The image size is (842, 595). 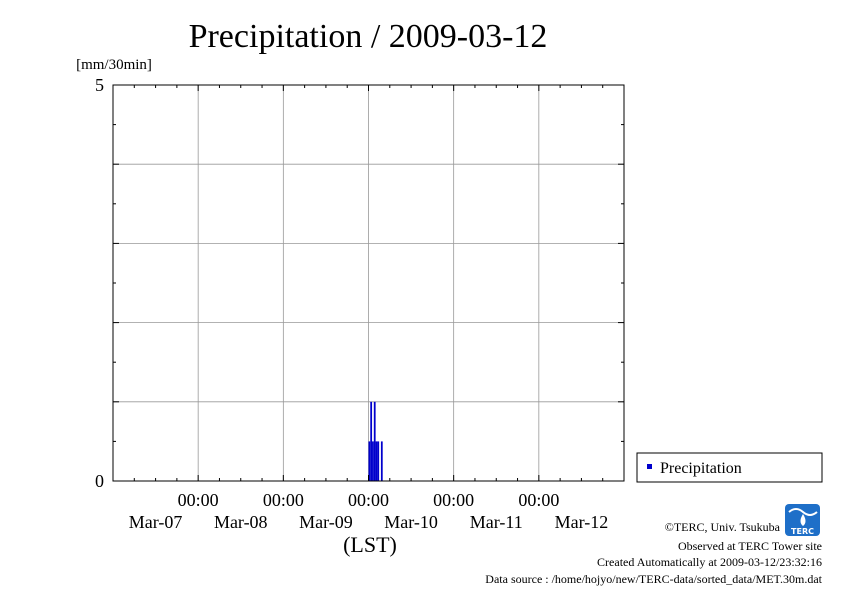 I want to click on credit-copyright: ©TERC, Univ. Tsukuba, so click(x=723, y=527).